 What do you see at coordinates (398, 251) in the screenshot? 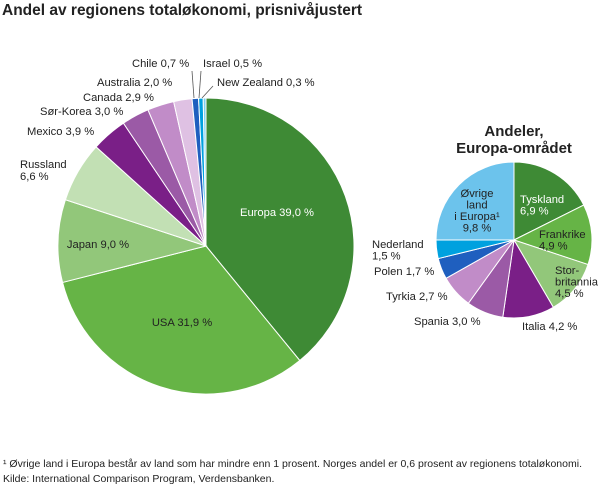
I see `europe-pie-label-nederland: Nederland 1,5 %` at bounding box center [398, 251].